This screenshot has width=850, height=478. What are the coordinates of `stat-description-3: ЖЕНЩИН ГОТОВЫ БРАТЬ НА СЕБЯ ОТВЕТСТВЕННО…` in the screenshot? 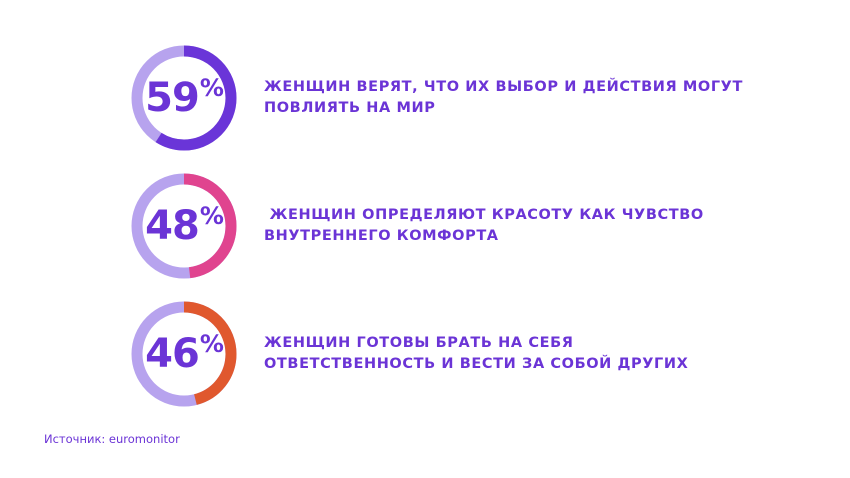 It's located at (514, 354).